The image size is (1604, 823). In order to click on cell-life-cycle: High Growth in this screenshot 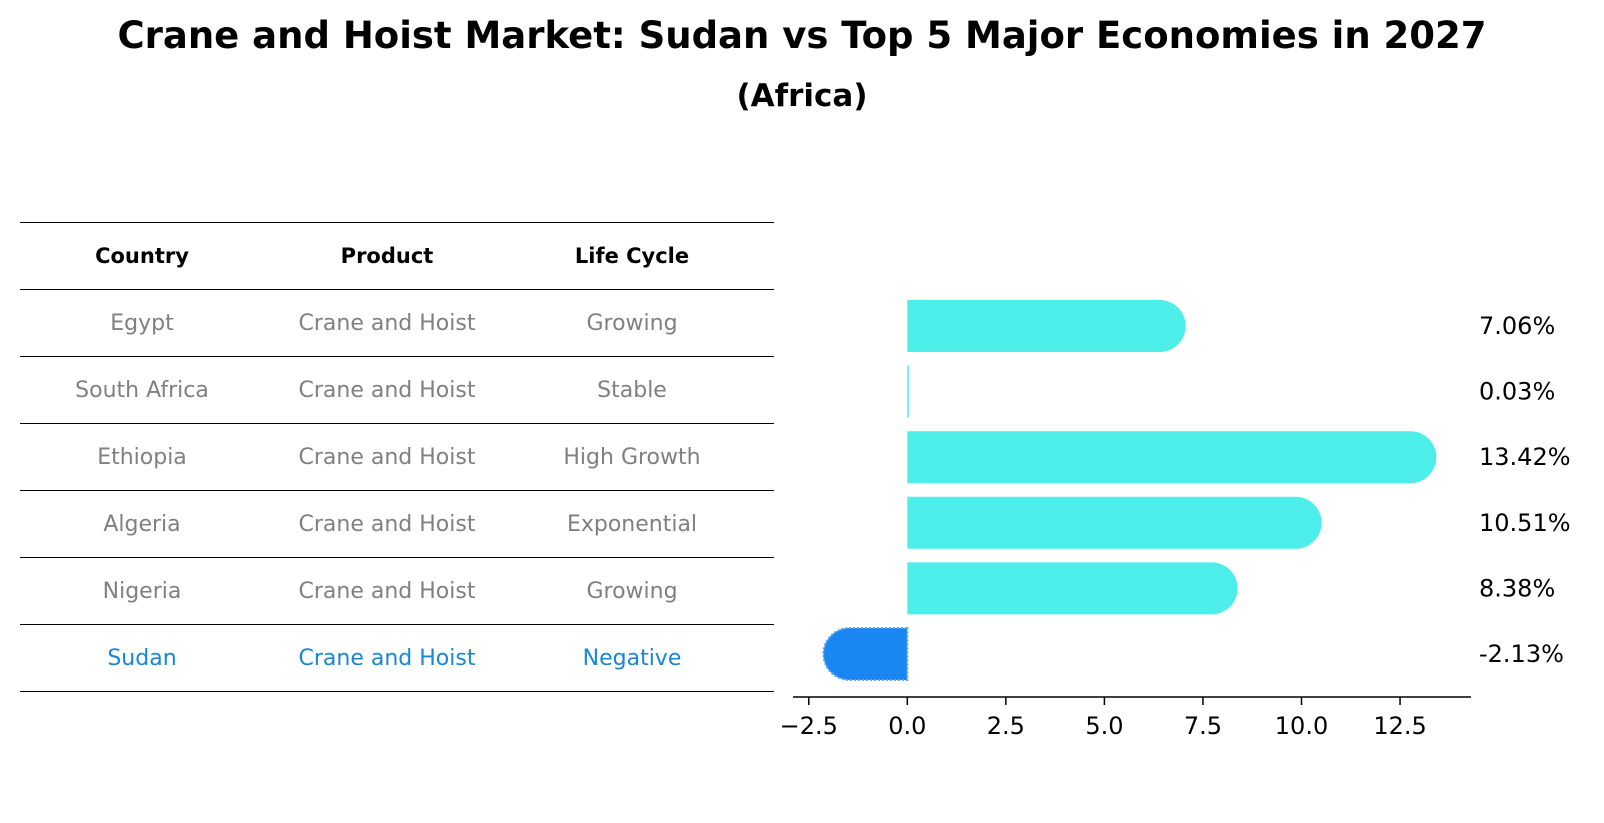, I will do `click(632, 457)`.